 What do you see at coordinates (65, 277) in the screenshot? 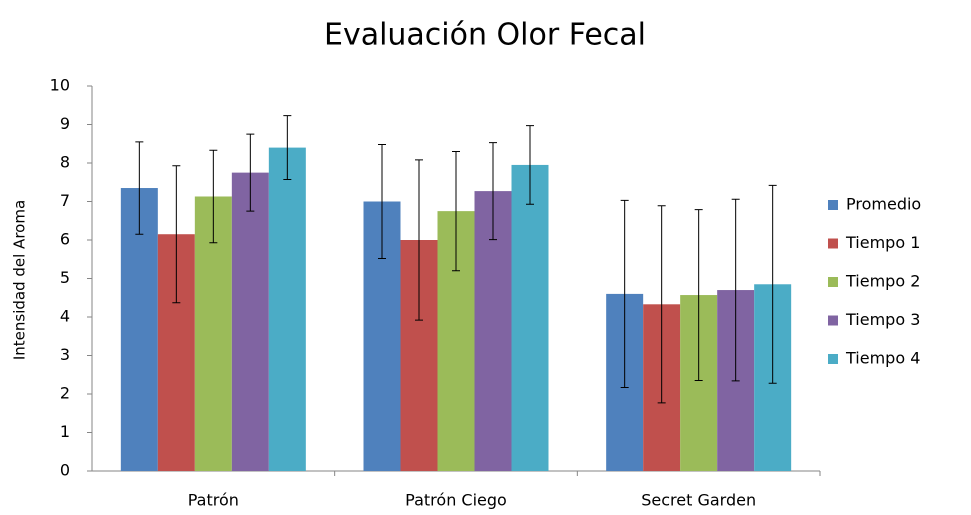
I see `y-tick-label: 5` at bounding box center [65, 277].